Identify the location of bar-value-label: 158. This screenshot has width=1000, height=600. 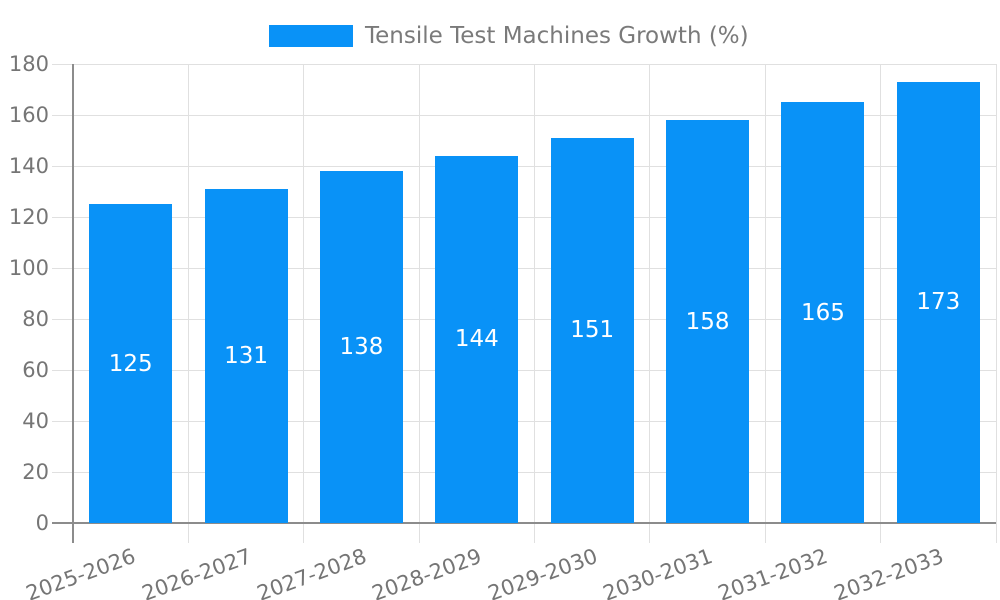
(707, 321).